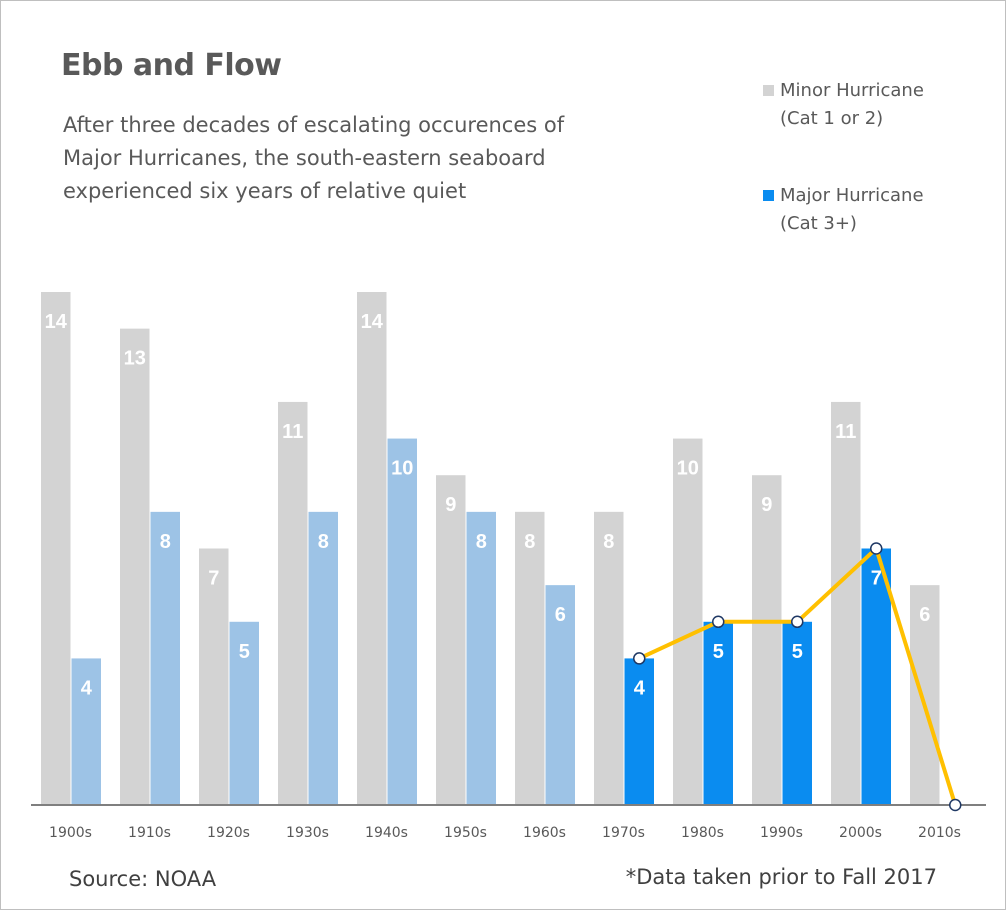 The height and width of the screenshot is (910, 1006). What do you see at coordinates (323, 658) in the screenshot?
I see `bar-major-1930s` at bounding box center [323, 658].